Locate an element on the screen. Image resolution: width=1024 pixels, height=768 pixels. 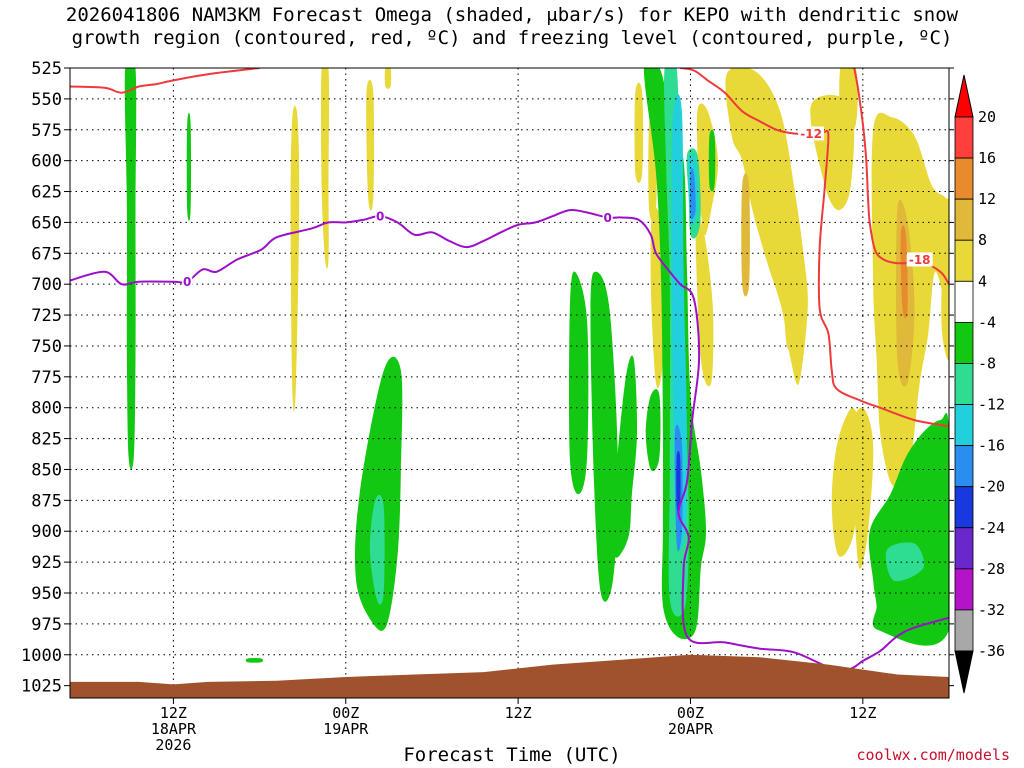
x-tick-label-12-2: 2026 is located at coordinates (173, 745).